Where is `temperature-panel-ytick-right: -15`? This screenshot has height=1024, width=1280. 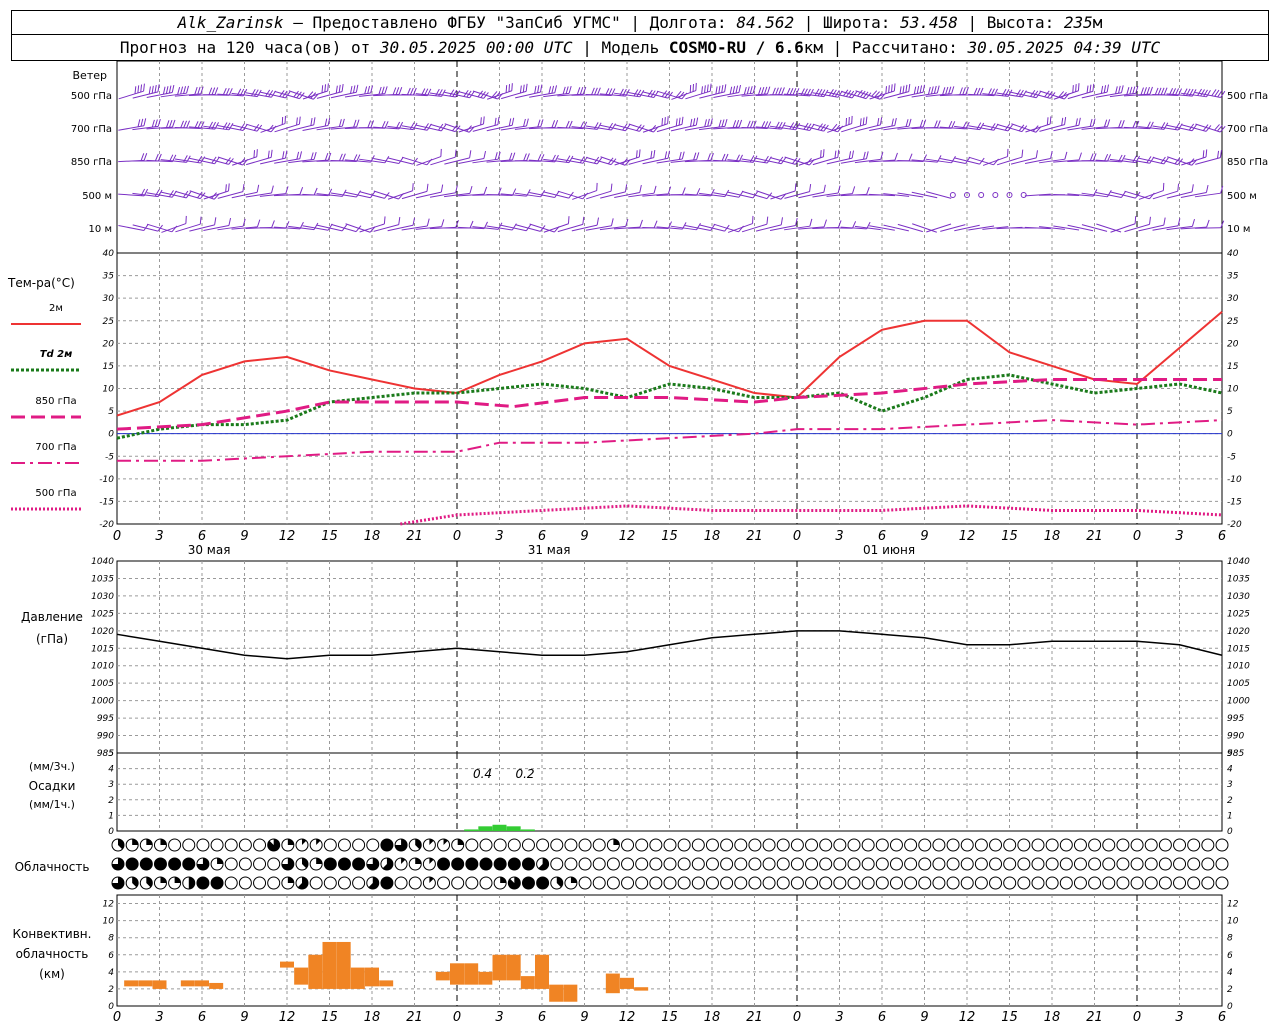
temperature-panel-ytick-right: -15 is located at coordinates (1234, 502).